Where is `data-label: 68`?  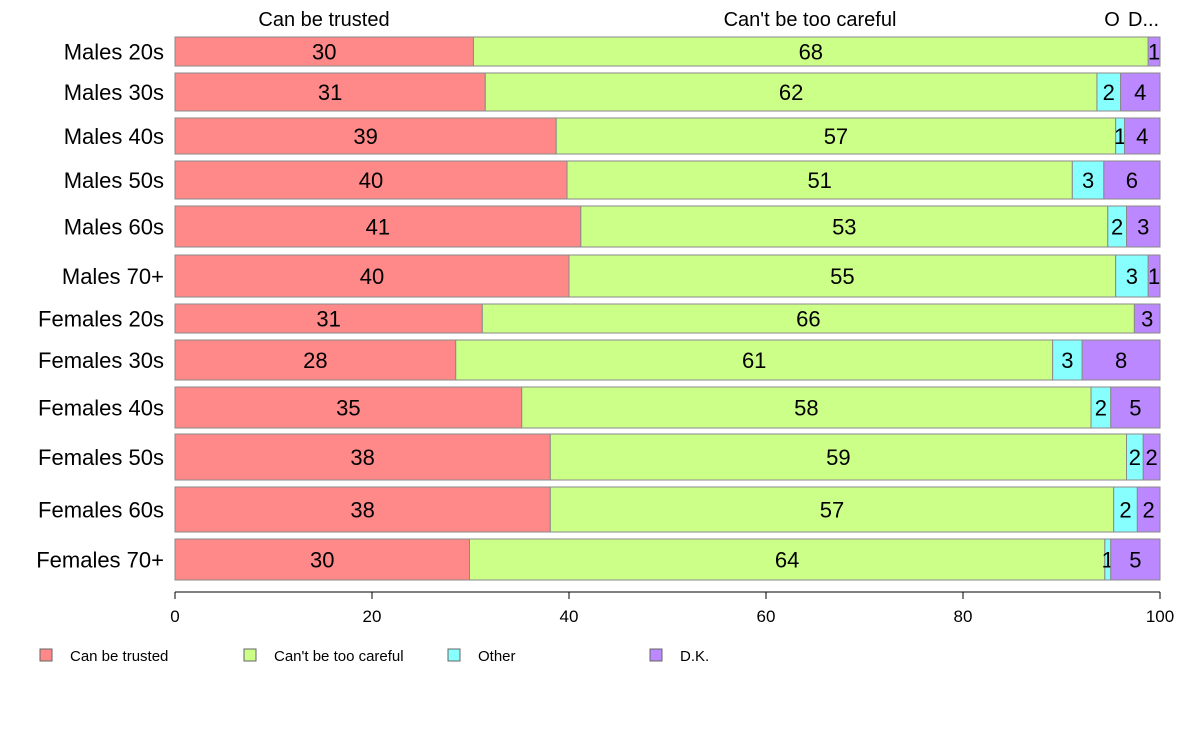
data-label: 68 is located at coordinates (811, 52).